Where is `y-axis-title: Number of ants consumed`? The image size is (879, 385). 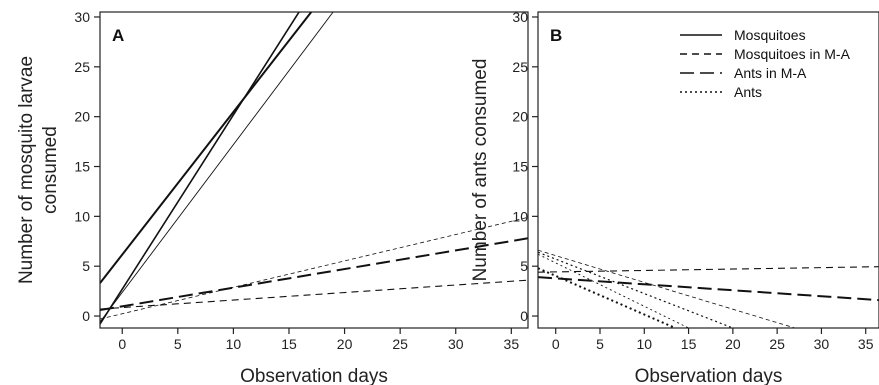
y-axis-title: Number of ants consumed is located at coordinates (480, 170).